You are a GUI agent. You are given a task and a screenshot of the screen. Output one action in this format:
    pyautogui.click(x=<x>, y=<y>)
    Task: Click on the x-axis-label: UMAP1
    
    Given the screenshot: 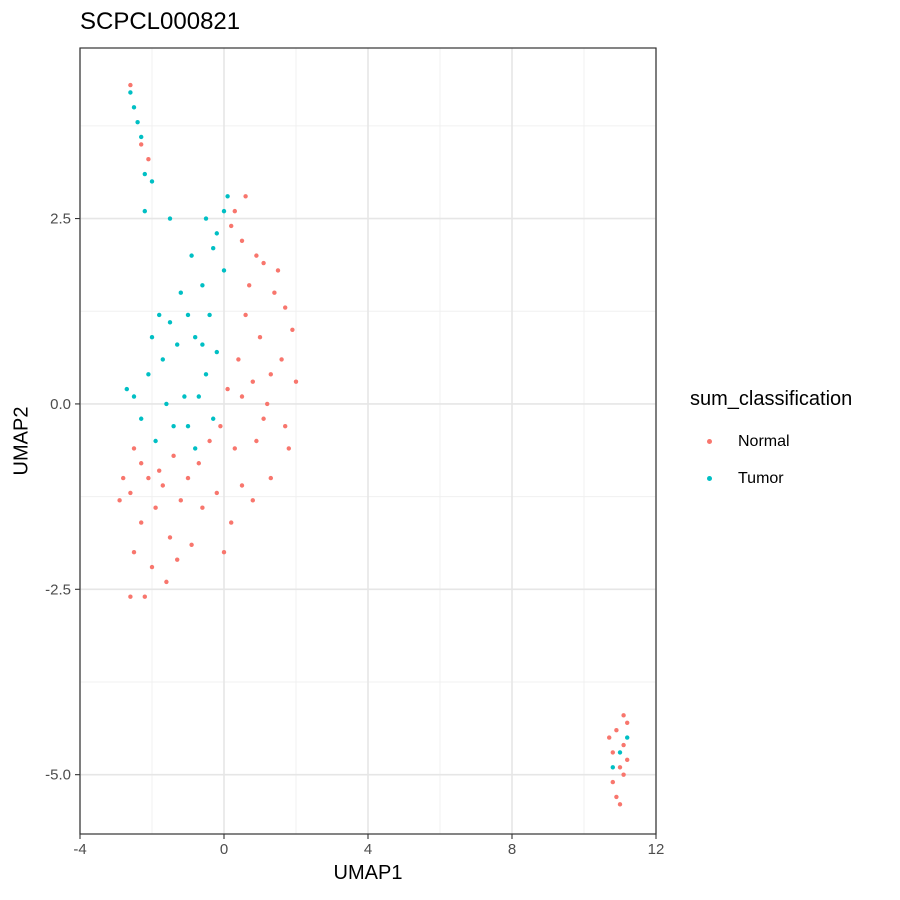 What is the action you would take?
    pyautogui.click(x=368, y=873)
    